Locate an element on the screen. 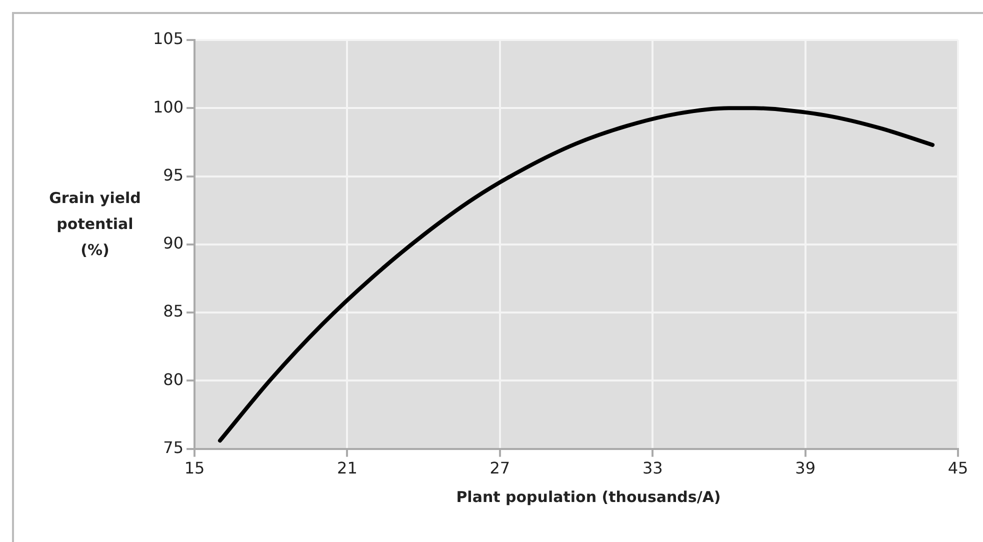 The width and height of the screenshot is (983, 542). x-tick-label: 33 is located at coordinates (652, 468).